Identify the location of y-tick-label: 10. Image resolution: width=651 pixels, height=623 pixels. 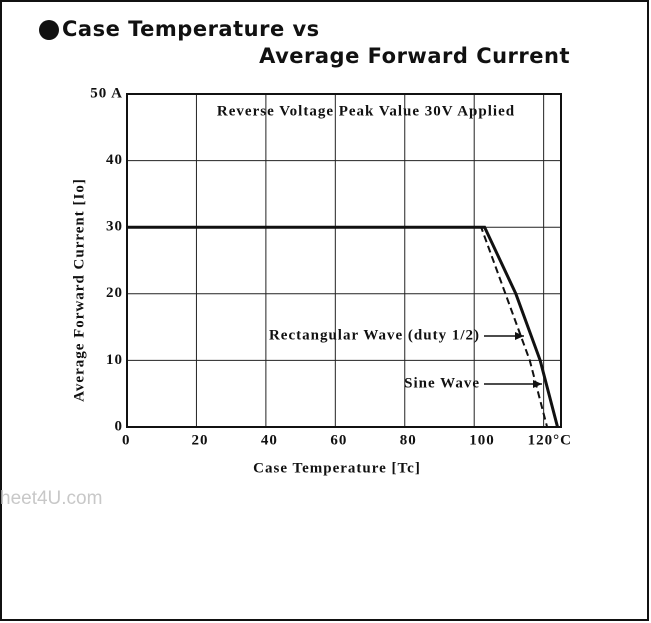
(114, 360).